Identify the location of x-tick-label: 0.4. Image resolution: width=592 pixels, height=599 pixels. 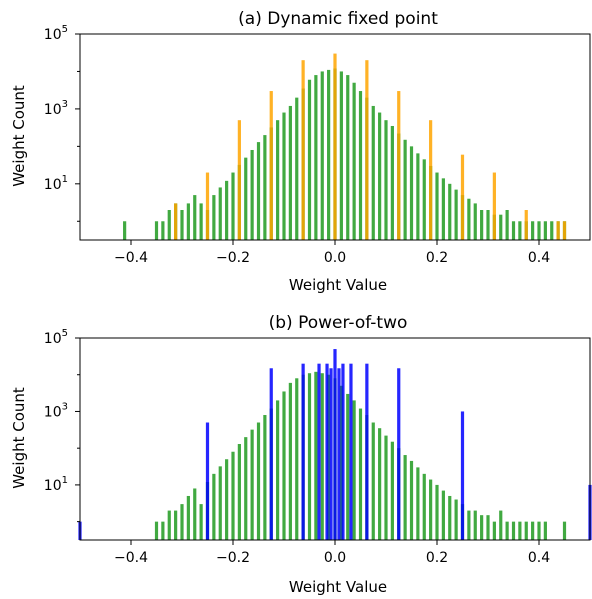
(539, 258).